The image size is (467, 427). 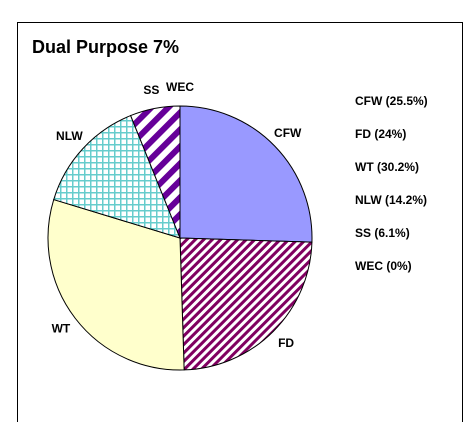 What do you see at coordinates (391, 101) in the screenshot?
I see `legend-label: CFW (25.5%)` at bounding box center [391, 101].